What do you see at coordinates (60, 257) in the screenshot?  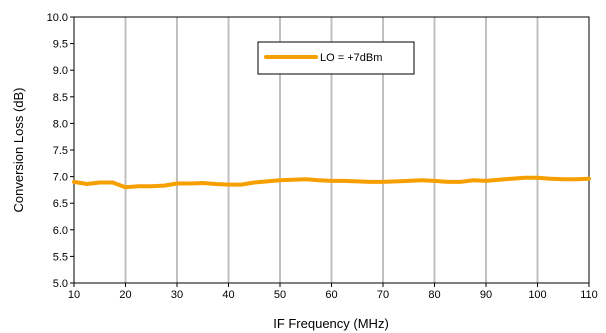 I see `y-tick-label: 5.5` at bounding box center [60, 257].